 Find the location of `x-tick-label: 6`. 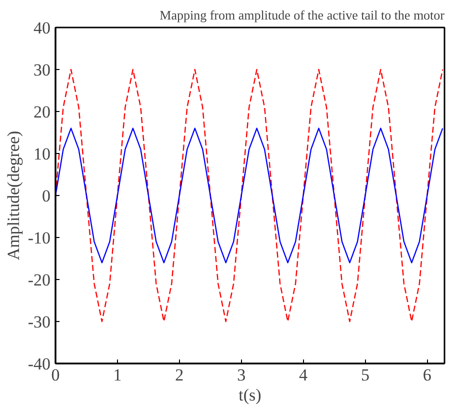

x-tick-label: 6 is located at coordinates (427, 375).